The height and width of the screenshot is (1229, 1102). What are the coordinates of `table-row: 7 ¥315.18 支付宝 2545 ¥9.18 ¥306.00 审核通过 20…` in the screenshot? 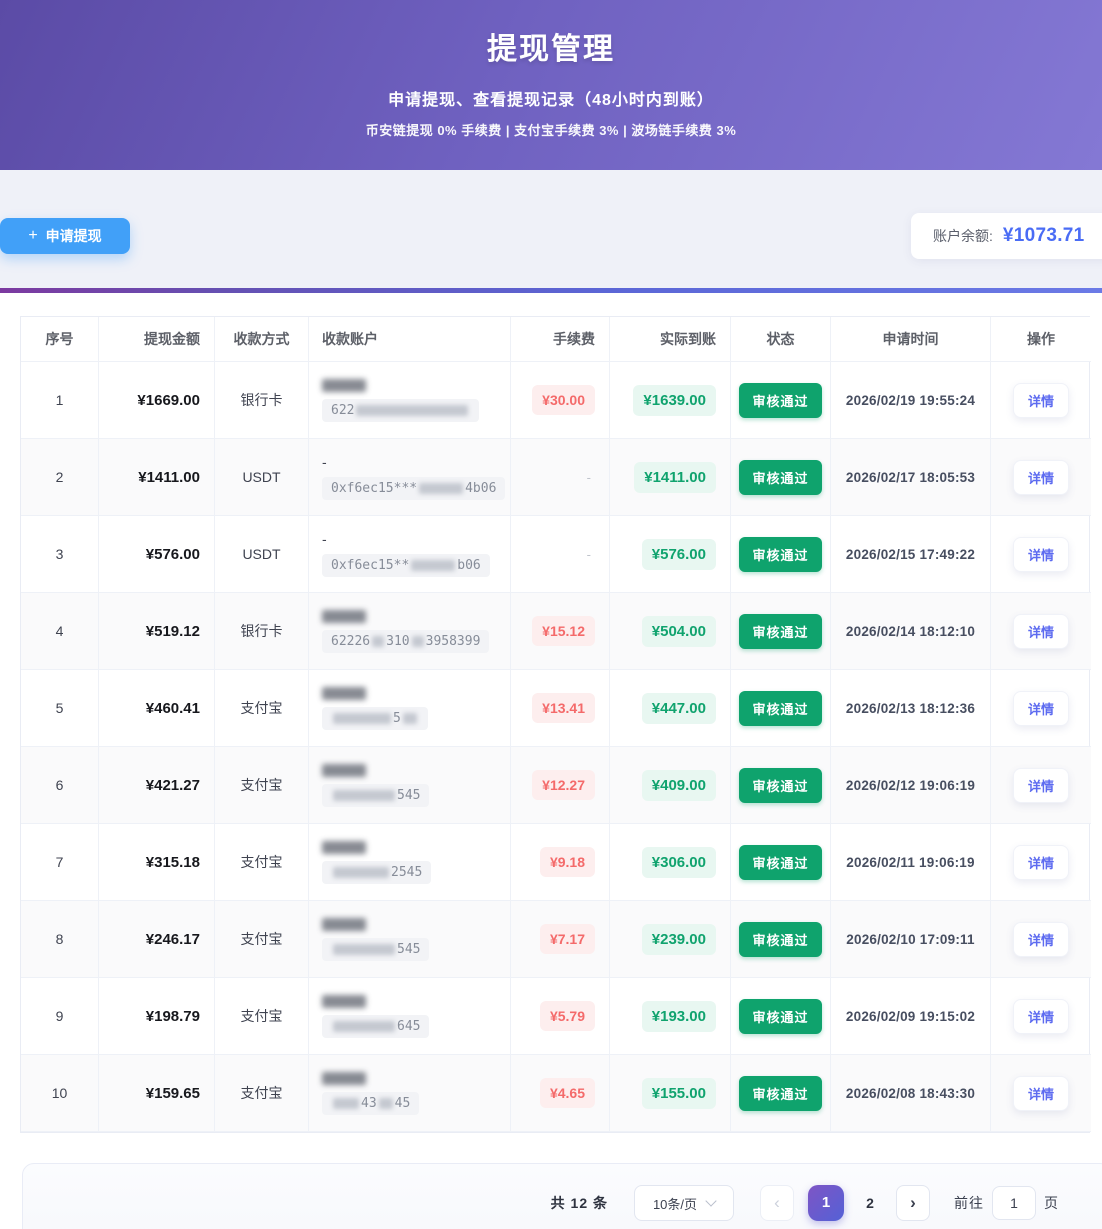 It's located at (556, 862).